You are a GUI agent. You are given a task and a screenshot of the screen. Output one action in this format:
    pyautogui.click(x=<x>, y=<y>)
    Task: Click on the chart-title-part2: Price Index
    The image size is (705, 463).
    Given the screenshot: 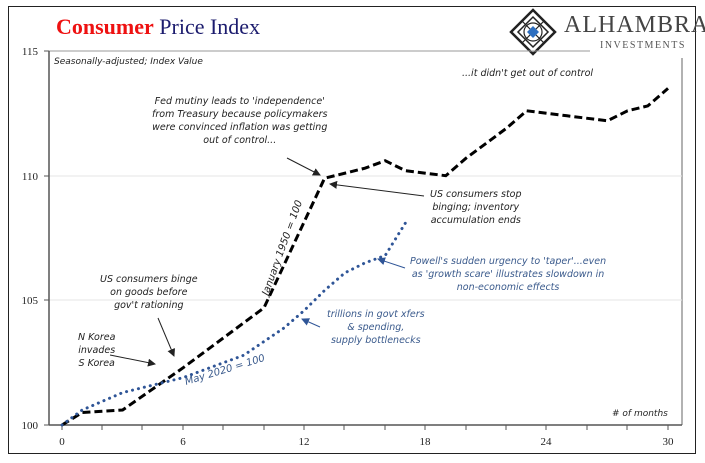 What is the action you would take?
    pyautogui.click(x=210, y=26)
    